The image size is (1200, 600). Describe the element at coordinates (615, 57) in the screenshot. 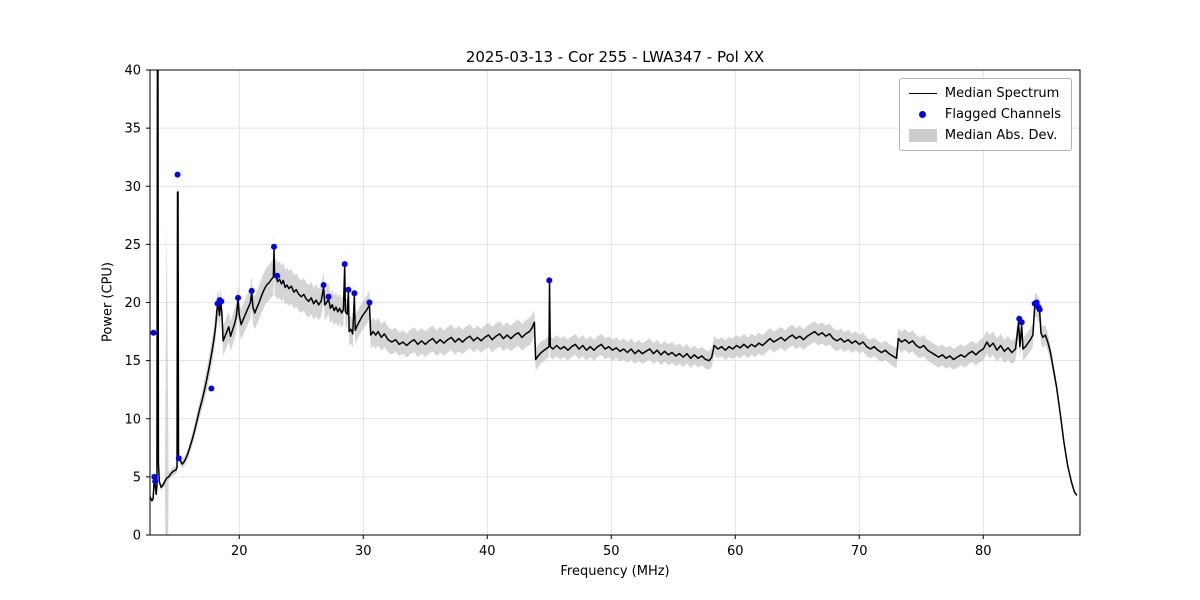

I see `chart-title: 2025-03-13 - Cor 255 - LWA347 - Pol XX` at that location.